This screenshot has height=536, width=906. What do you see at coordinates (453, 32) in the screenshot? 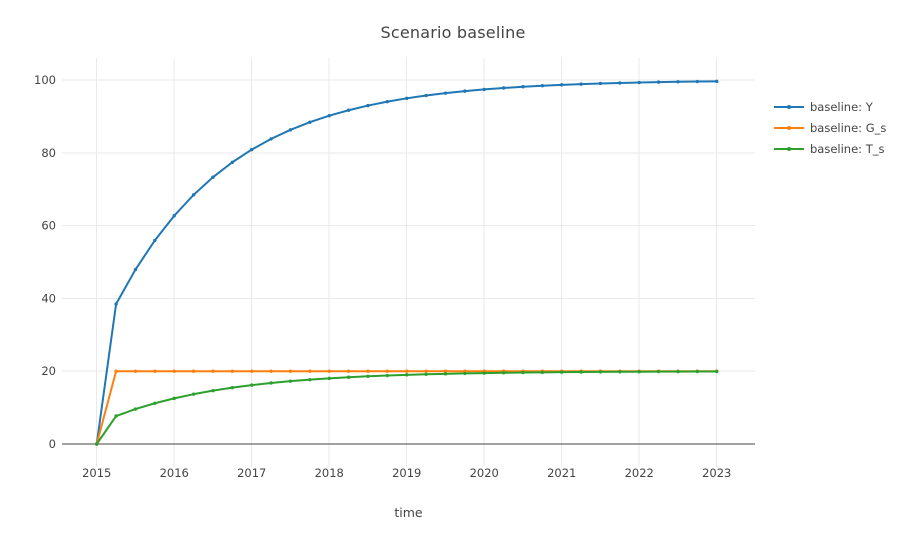
I see `chart-title: Scenario baseline` at bounding box center [453, 32].